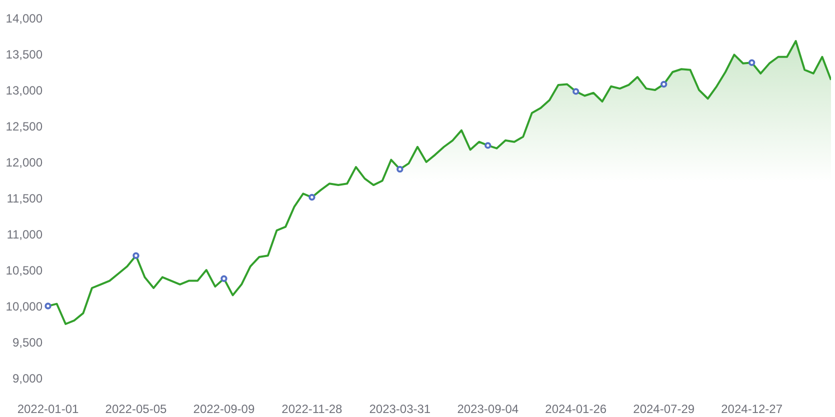 This screenshot has height=417, width=835. What do you see at coordinates (400, 409) in the screenshot?
I see `x-tick-label: 2023-03-31` at bounding box center [400, 409].